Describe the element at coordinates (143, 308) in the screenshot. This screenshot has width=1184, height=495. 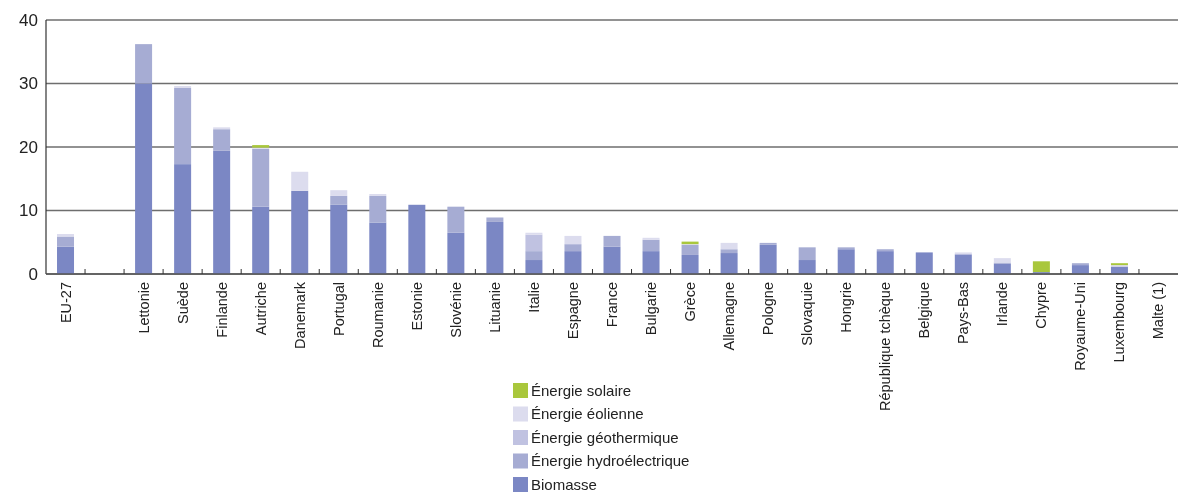
I see `x-tick-label: Lettonie` at that location.